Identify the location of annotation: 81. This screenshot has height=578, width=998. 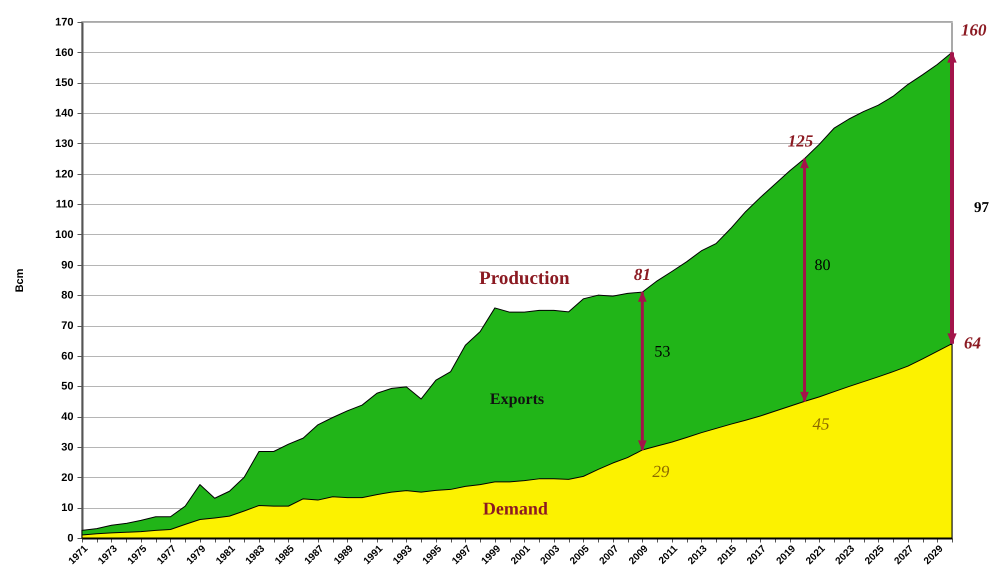
(642, 274).